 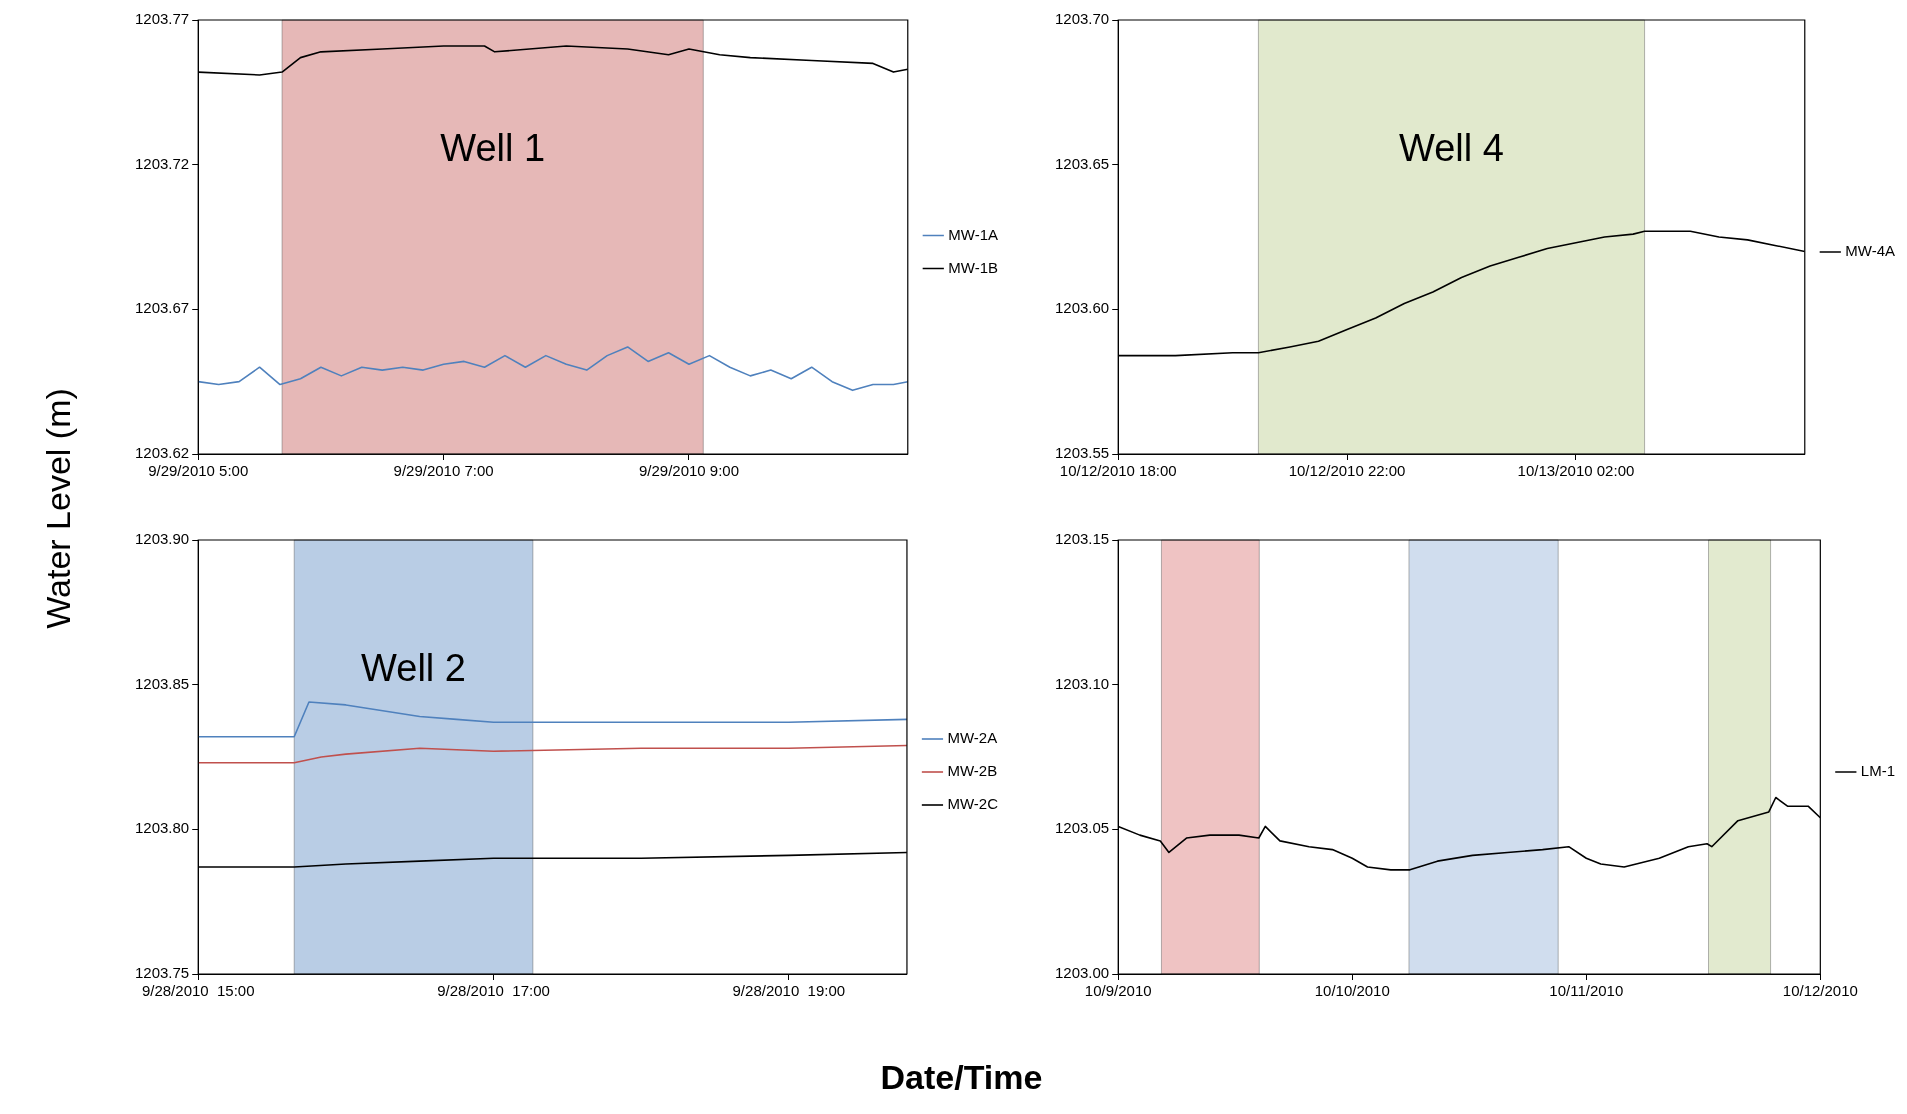 I want to click on y-tick-label: 1203.85, so click(x=162, y=683).